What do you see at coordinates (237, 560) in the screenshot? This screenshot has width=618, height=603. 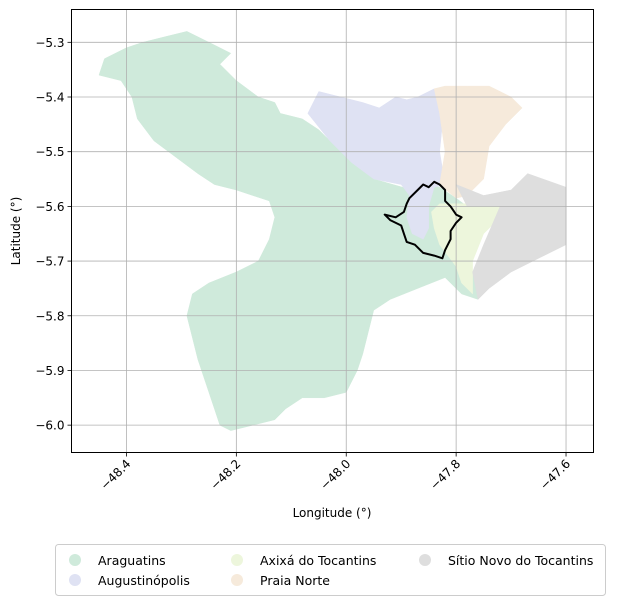 I see `legend-swatch-axixa-do-tocantins` at bounding box center [237, 560].